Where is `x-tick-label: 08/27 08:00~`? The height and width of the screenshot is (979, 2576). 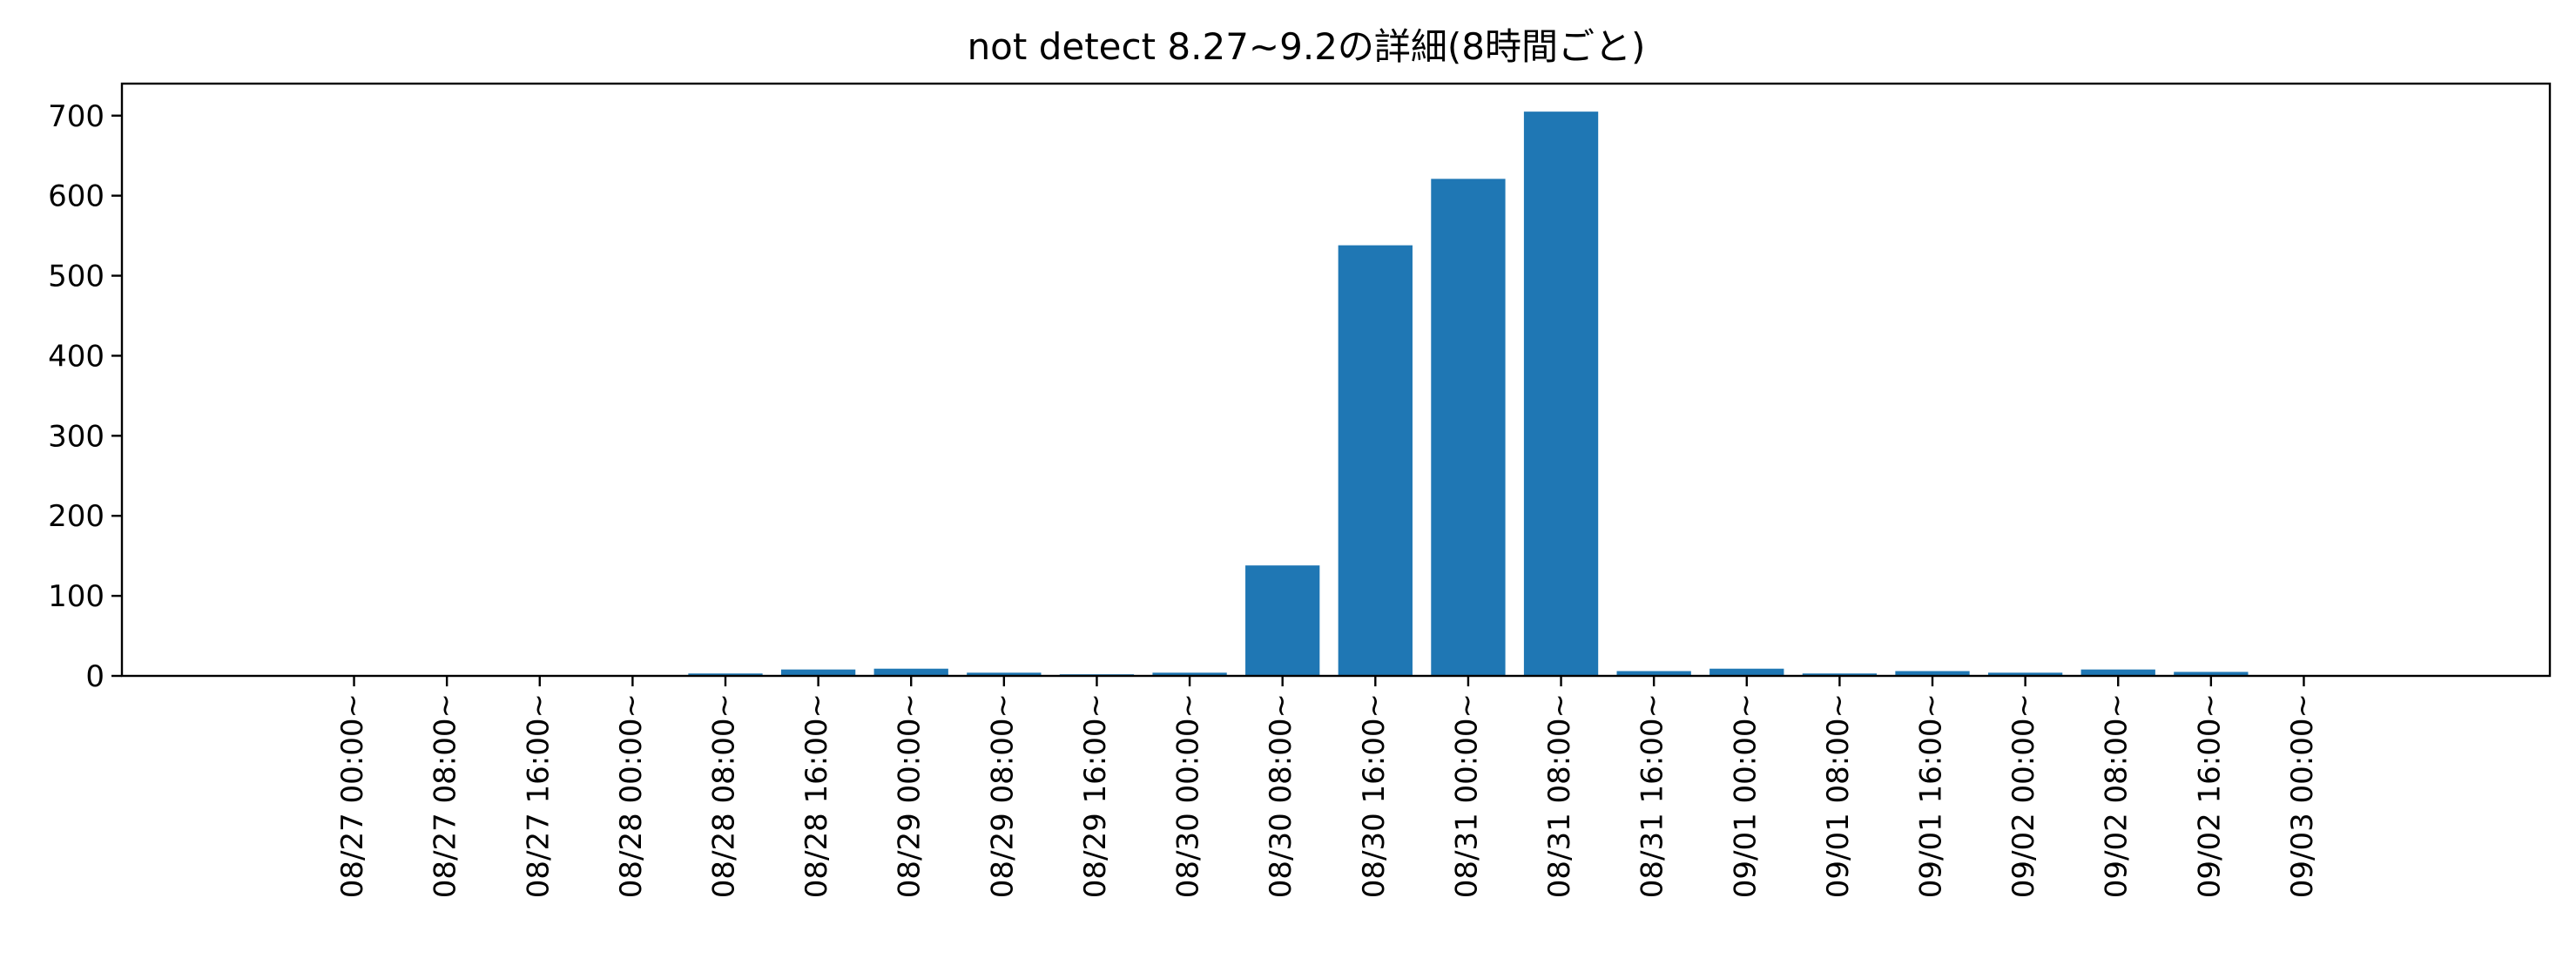
x-tick-label: 08/27 08:00~ is located at coordinates (446, 795).